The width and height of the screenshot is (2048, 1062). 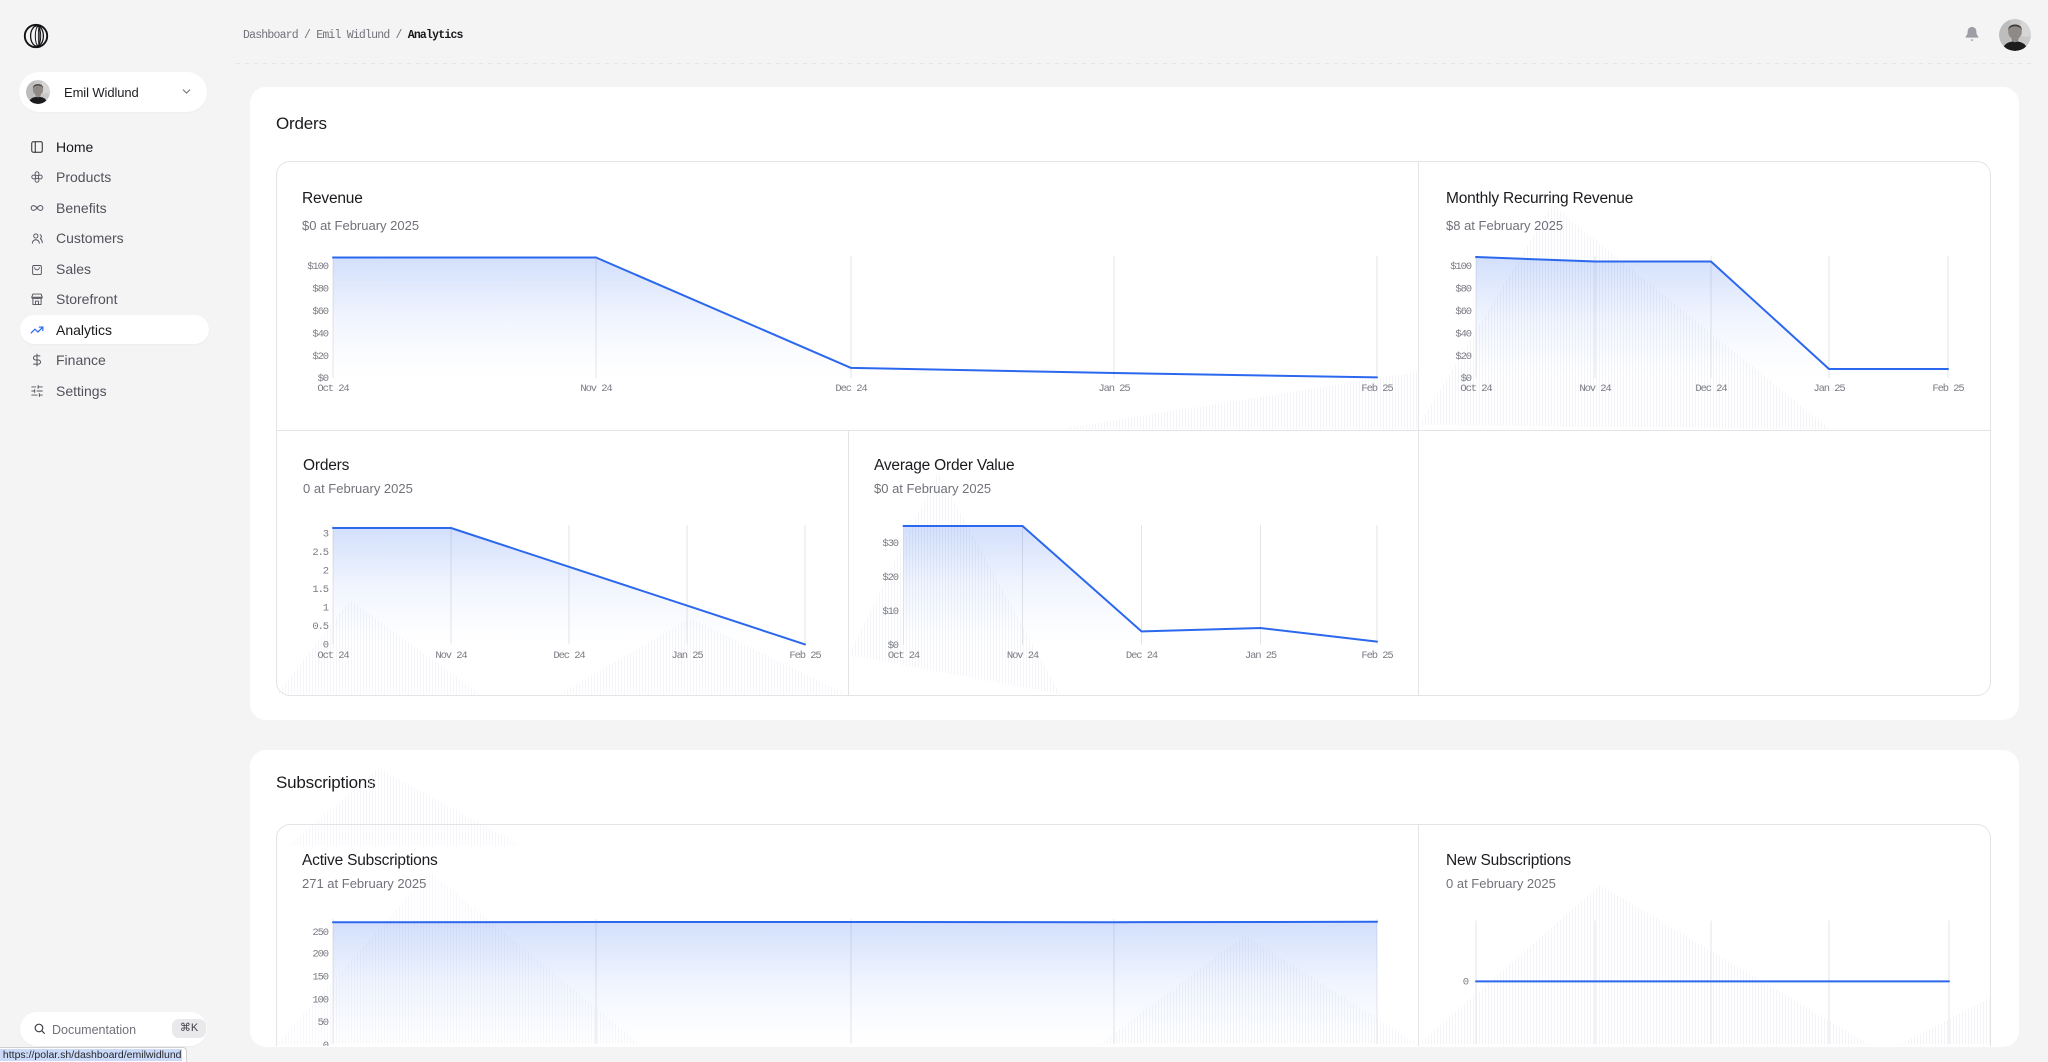 What do you see at coordinates (890, 544) in the screenshot?
I see `svg-text: $30` at bounding box center [890, 544].